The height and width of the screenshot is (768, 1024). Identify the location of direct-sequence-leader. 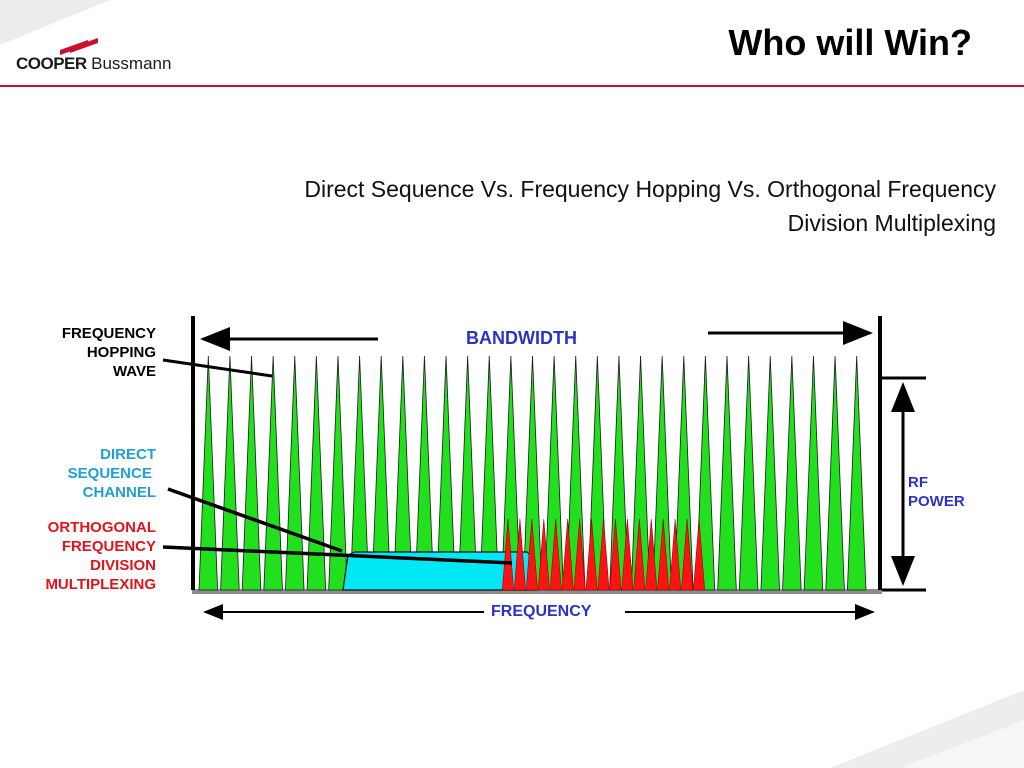
(255, 520).